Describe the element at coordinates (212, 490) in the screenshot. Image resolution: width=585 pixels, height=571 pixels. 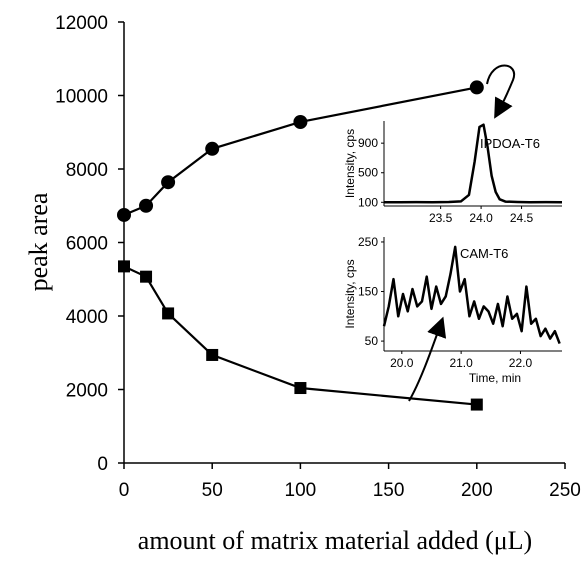
I see `x-tick-label: 50` at that location.